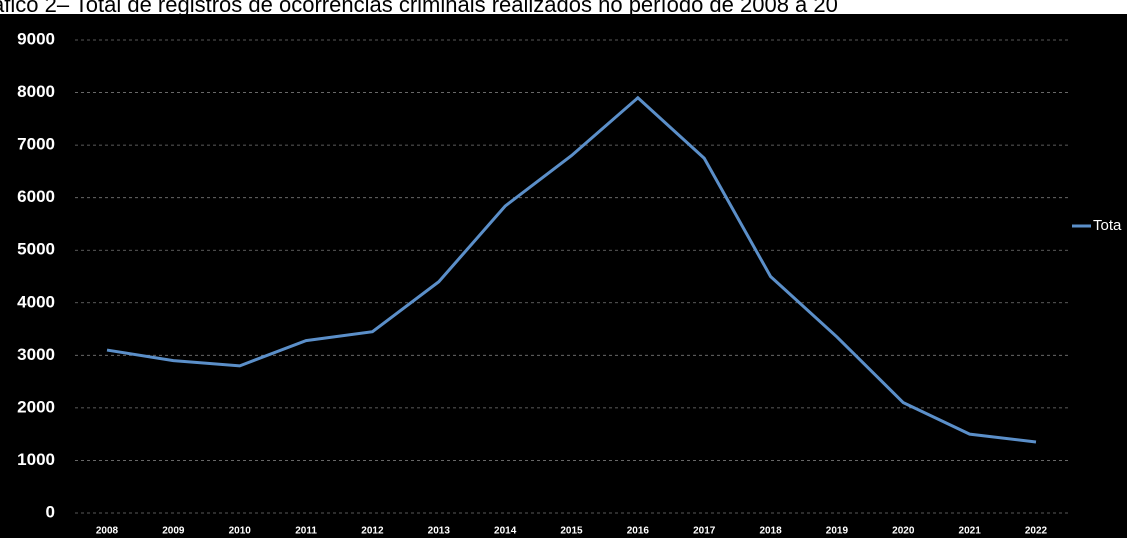 The image size is (1127, 538). Describe the element at coordinates (1036, 531) in the screenshot. I see `x-tick-label: 2022` at that location.